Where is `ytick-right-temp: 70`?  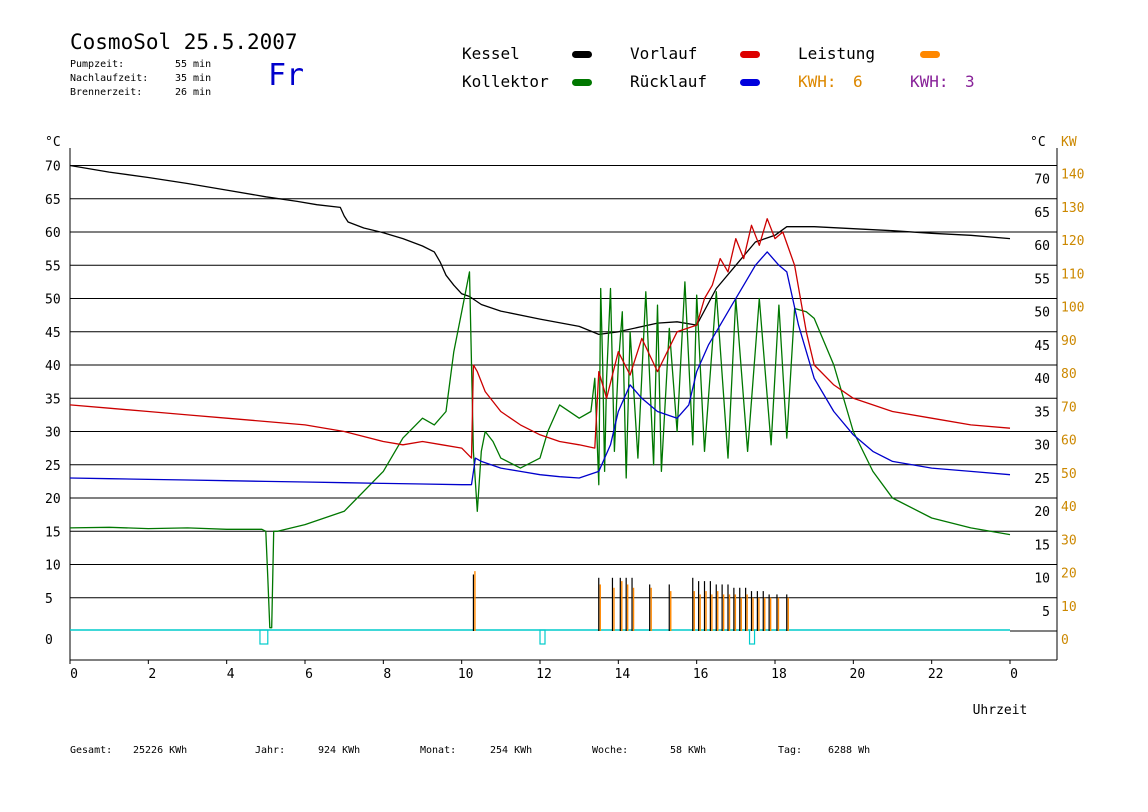 ytick-right-temp: 70 is located at coordinates (1042, 180).